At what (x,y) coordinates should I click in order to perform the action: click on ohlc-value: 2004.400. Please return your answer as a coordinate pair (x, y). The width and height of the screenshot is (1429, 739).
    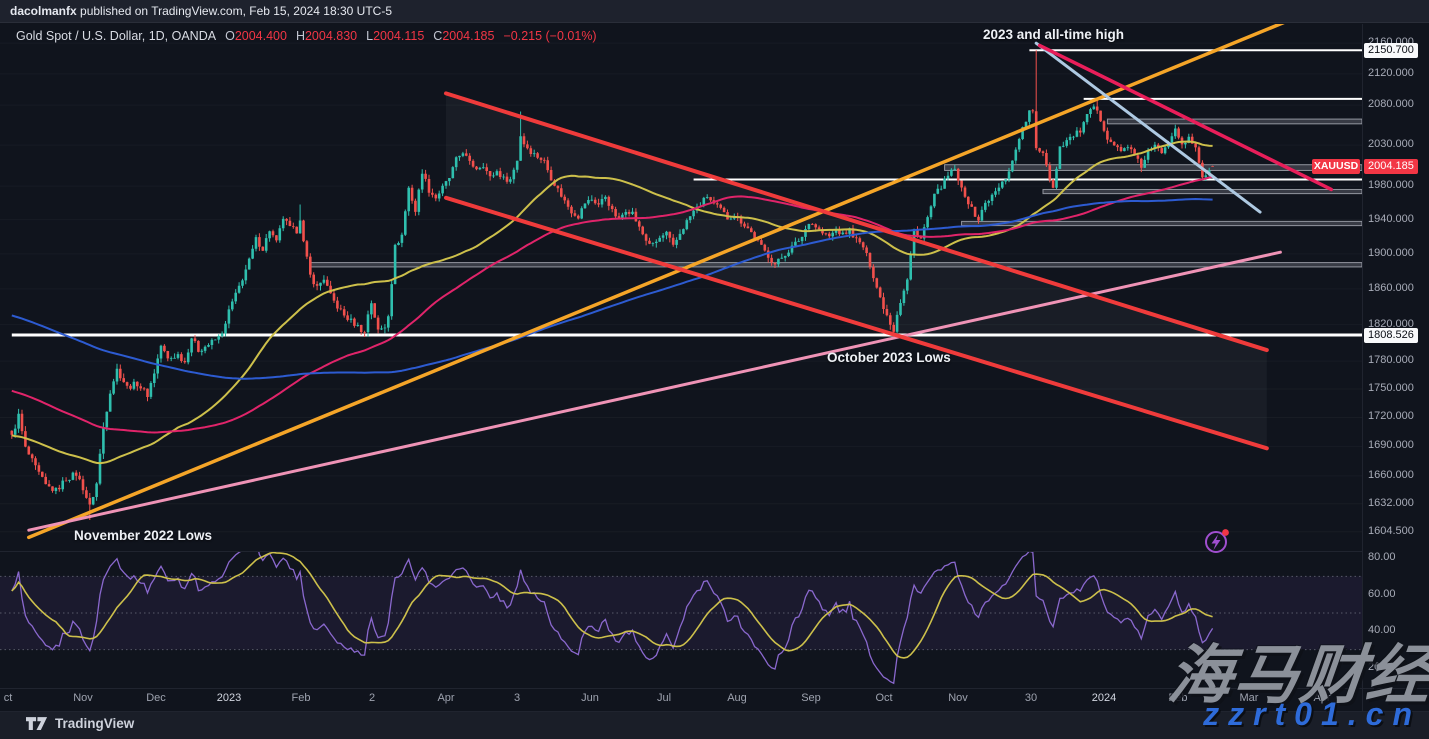
    Looking at the image, I should click on (260, 36).